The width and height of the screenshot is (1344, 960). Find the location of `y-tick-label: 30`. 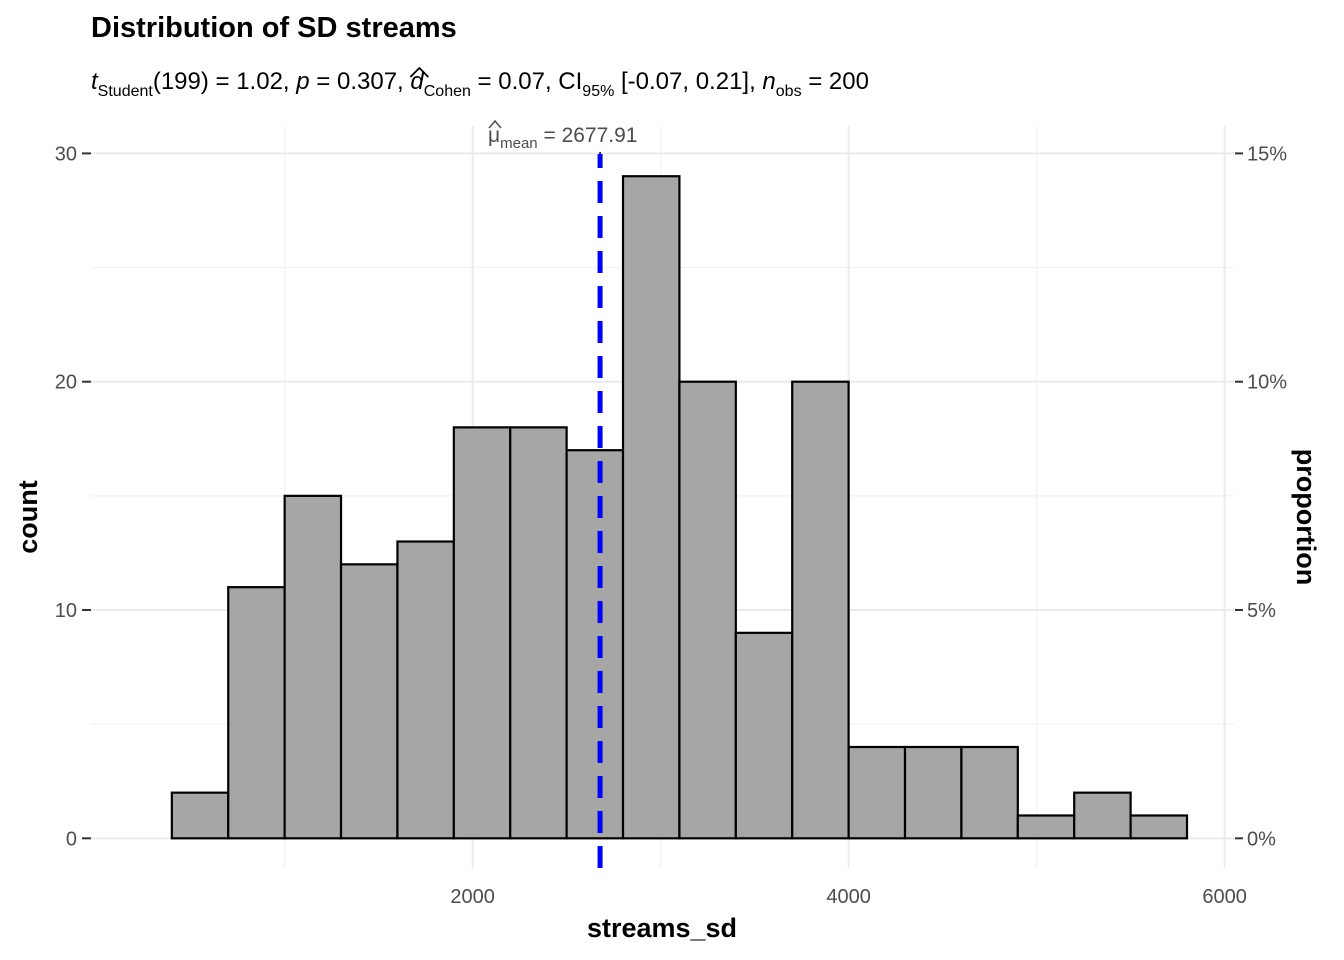

y-tick-label: 30 is located at coordinates (66, 154).